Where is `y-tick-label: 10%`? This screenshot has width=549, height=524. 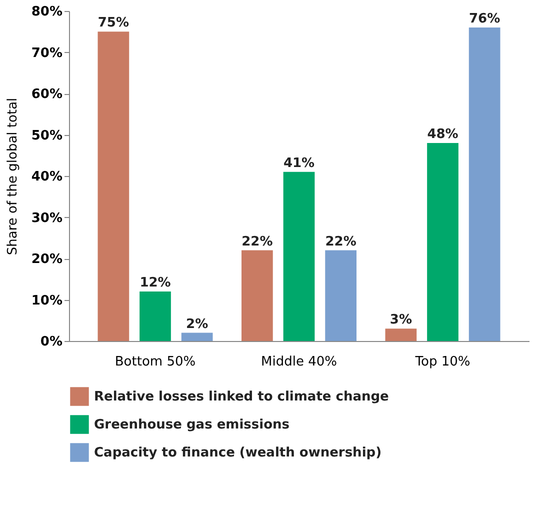
y-tick-label: 10% is located at coordinates (46, 300).